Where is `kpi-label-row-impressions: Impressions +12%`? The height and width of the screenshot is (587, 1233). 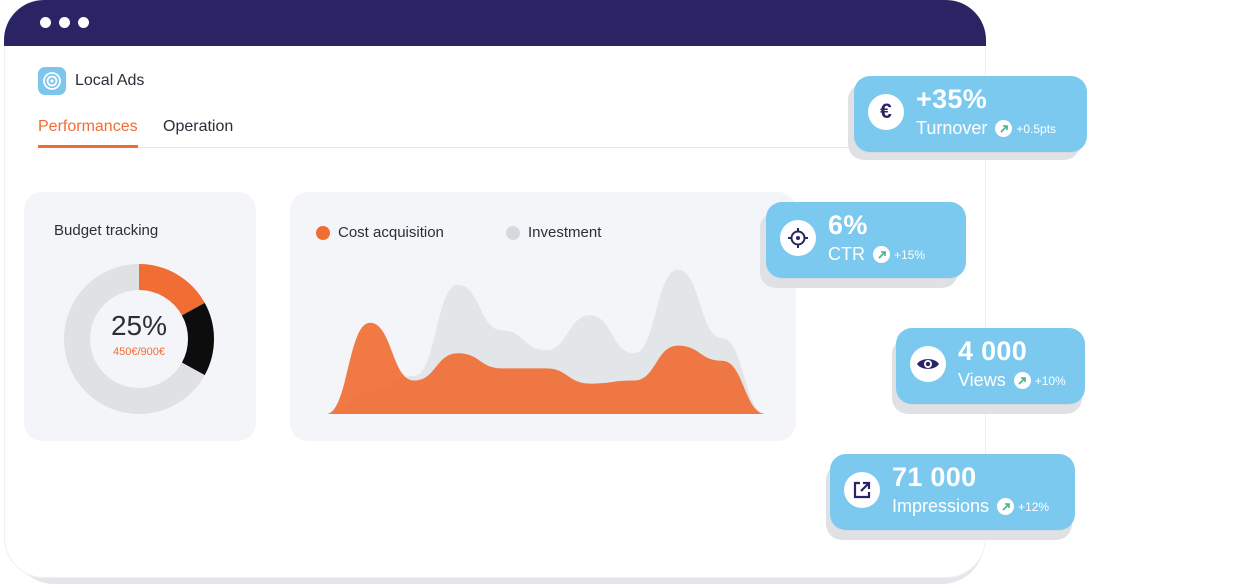
kpi-label-row-impressions: Impressions +12% is located at coordinates (970, 506).